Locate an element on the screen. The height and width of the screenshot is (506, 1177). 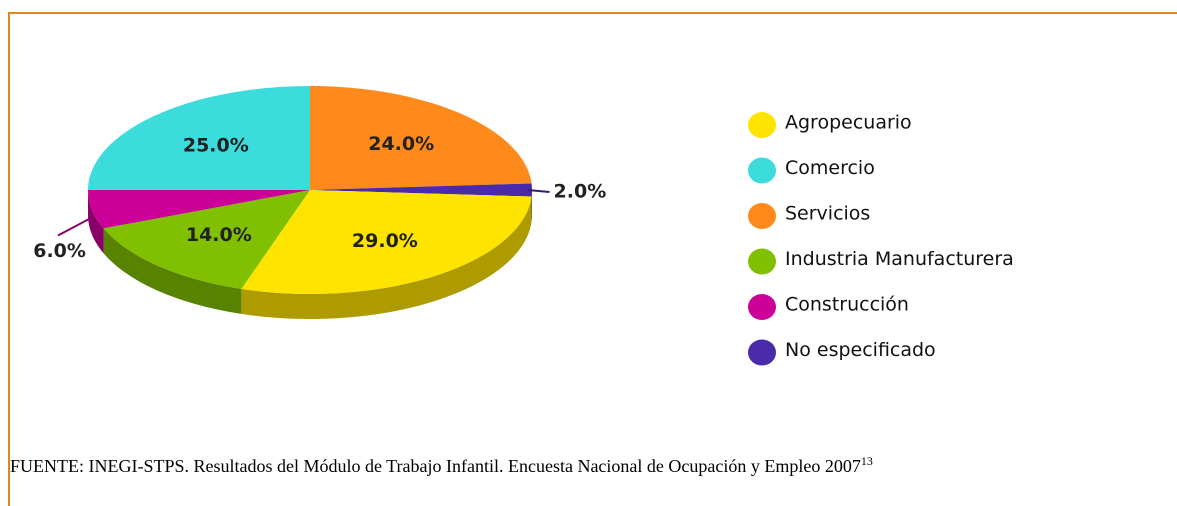
data-label: 24.0% is located at coordinates (401, 144).